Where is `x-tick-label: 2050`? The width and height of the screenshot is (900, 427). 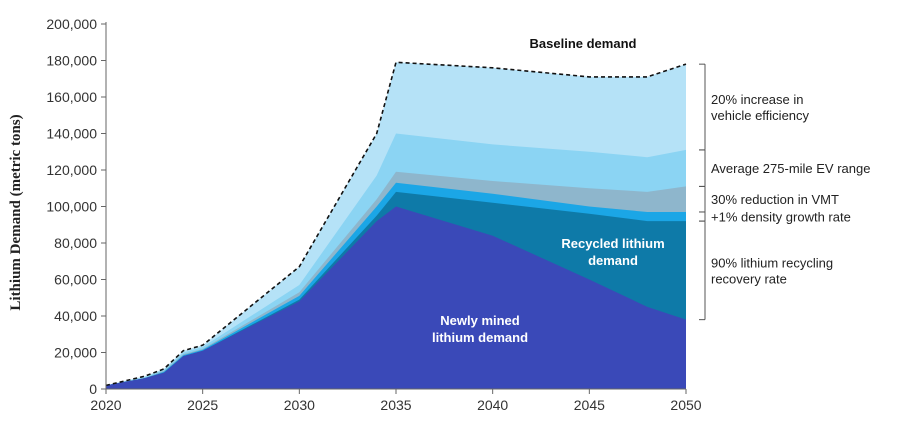
x-tick-label: 2050 is located at coordinates (685, 405).